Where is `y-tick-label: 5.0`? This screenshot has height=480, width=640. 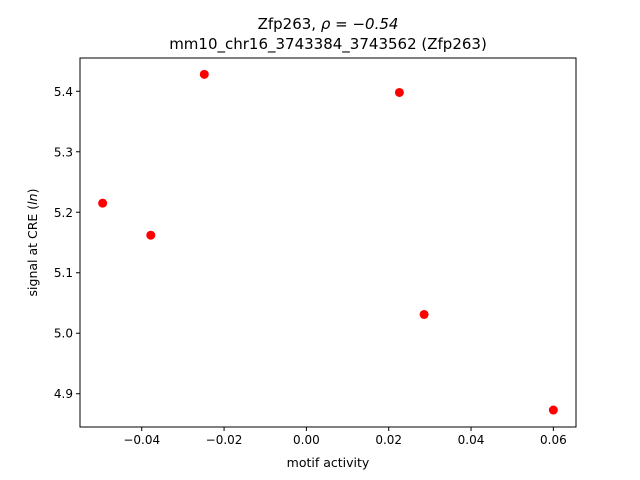 y-tick-label: 5.0 is located at coordinates (63, 334).